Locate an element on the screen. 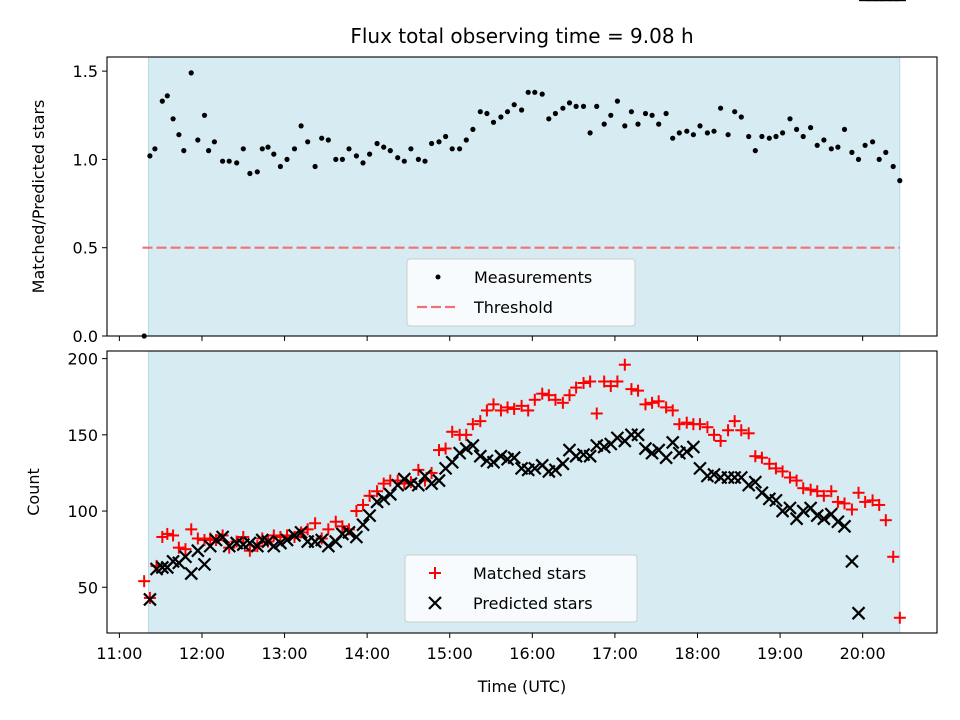  y-tick-label: 200 is located at coordinates (82, 359).